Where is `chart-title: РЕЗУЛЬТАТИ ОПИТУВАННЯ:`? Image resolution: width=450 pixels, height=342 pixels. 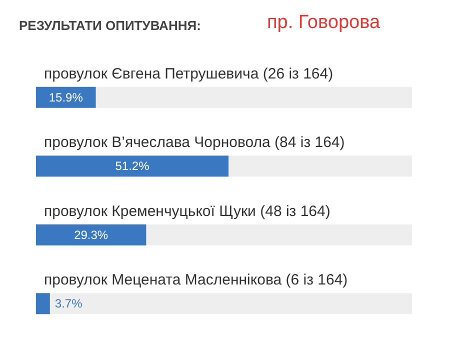 chart-title: РЕЗУЛЬТАТИ ОПИТУВАННЯ: is located at coordinates (110, 25).